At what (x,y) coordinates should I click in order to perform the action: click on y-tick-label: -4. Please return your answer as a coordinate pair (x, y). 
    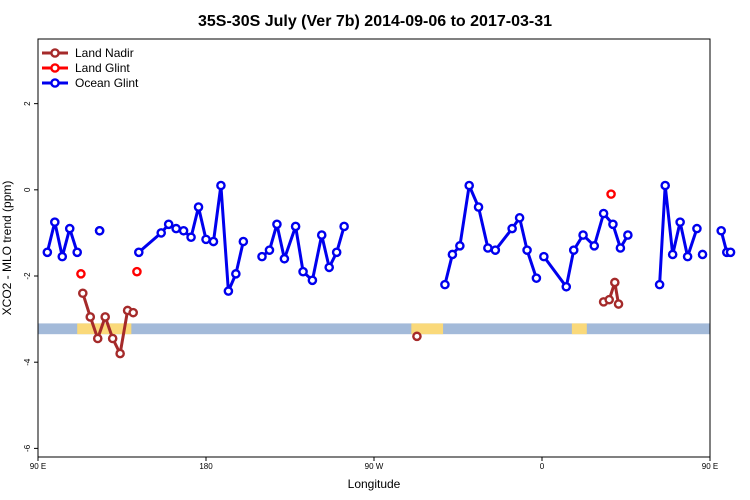
    Looking at the image, I should click on (27, 362).